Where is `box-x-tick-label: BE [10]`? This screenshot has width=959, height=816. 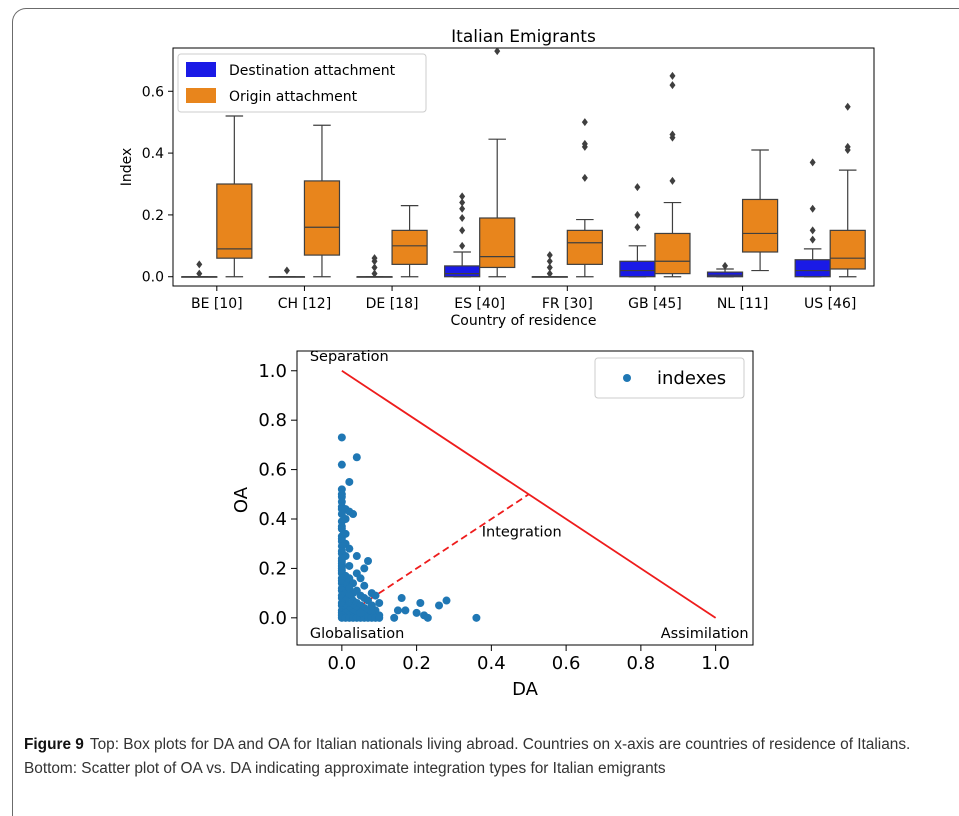
box-x-tick-label: BE [10] is located at coordinates (217, 304).